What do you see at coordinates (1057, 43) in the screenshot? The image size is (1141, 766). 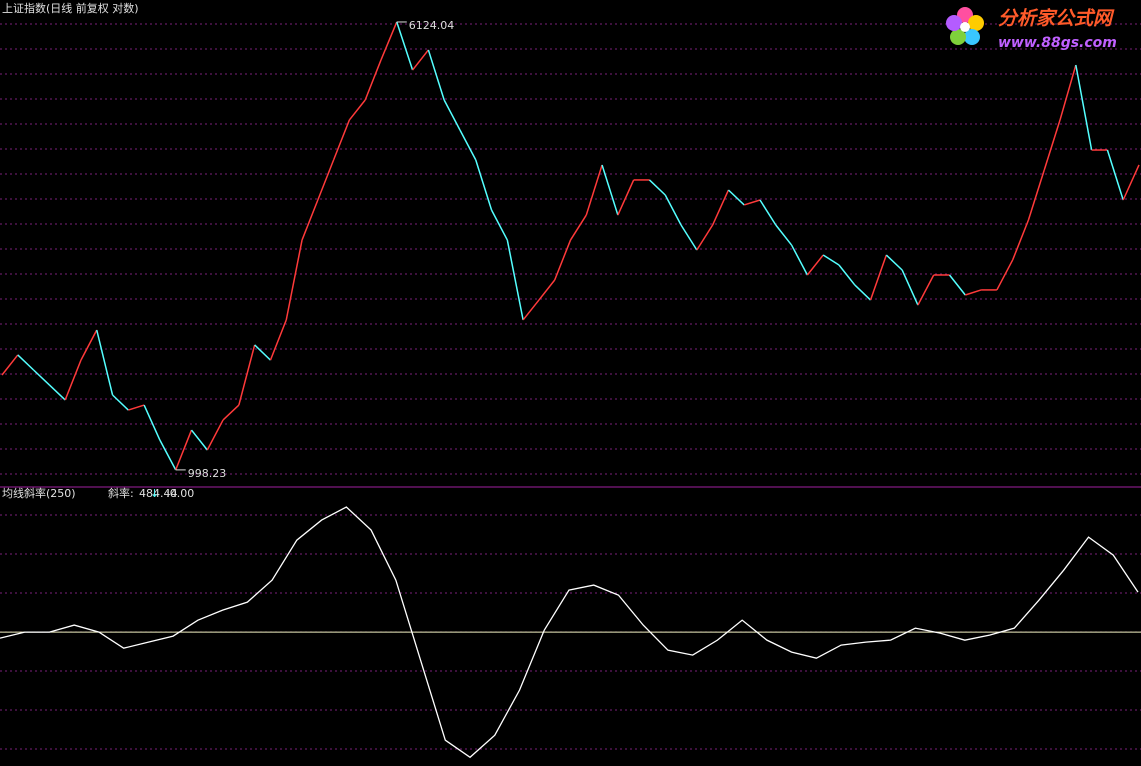 I see `logo-url: www.88gs.com` at bounding box center [1057, 43].